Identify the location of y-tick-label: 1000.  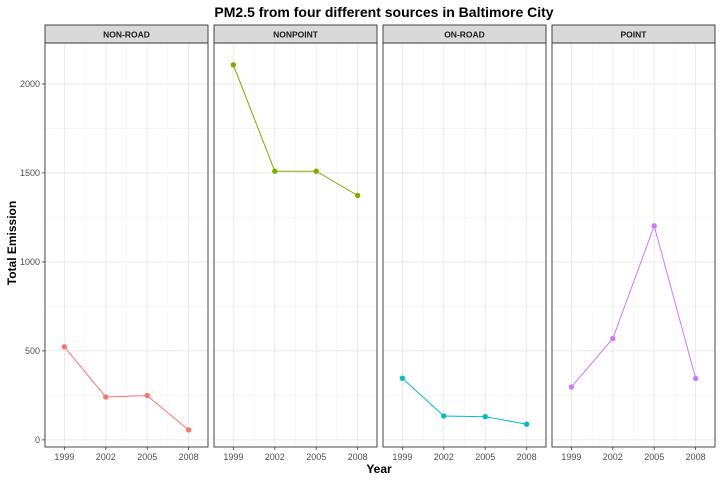
(30, 262).